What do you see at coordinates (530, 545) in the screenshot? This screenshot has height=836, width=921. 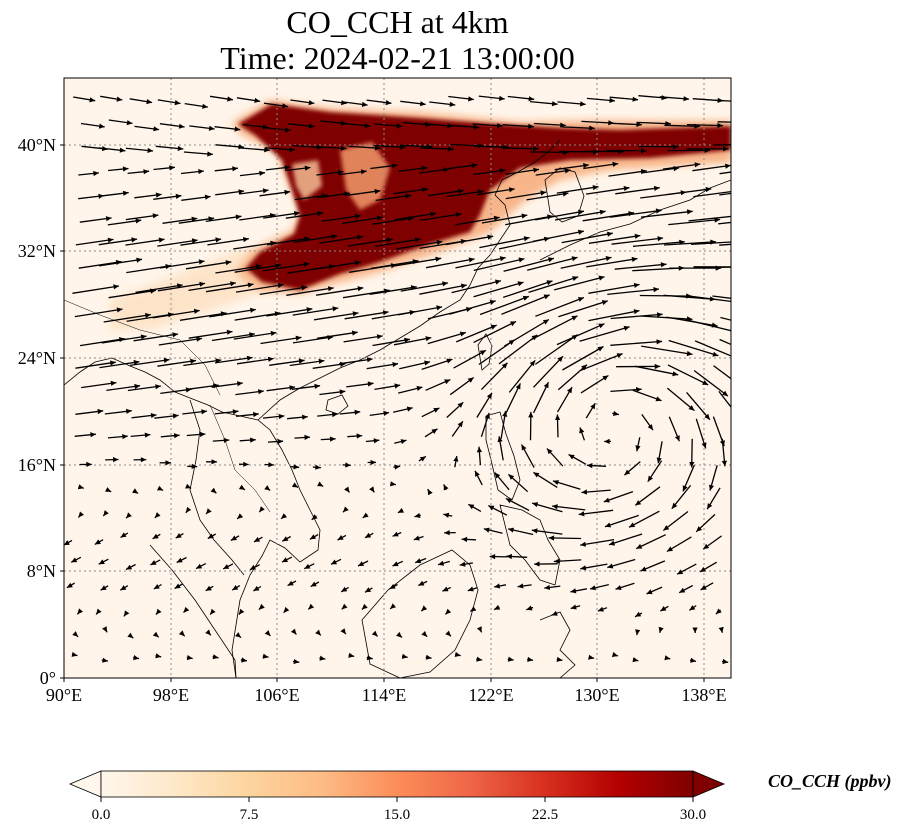 I see `philippines-south` at bounding box center [530, 545].